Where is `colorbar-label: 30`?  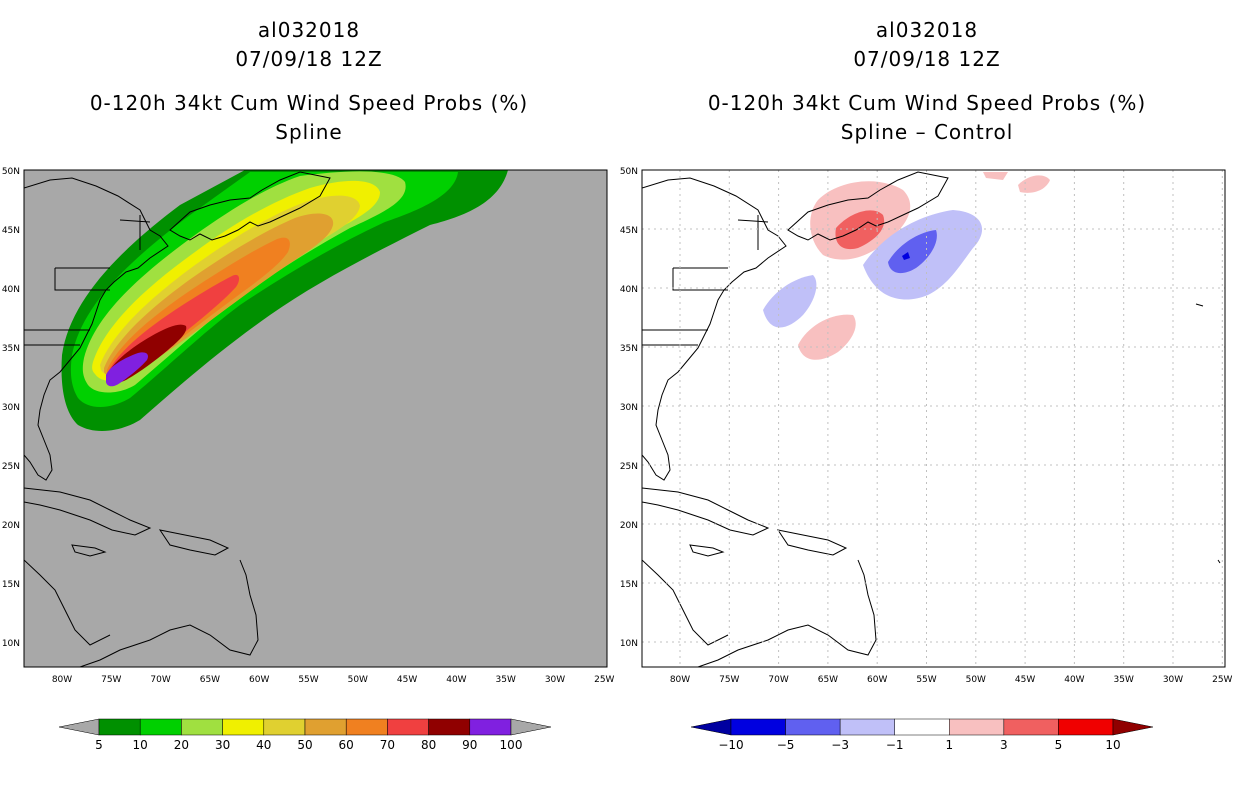
colorbar-label: 30 is located at coordinates (222, 745).